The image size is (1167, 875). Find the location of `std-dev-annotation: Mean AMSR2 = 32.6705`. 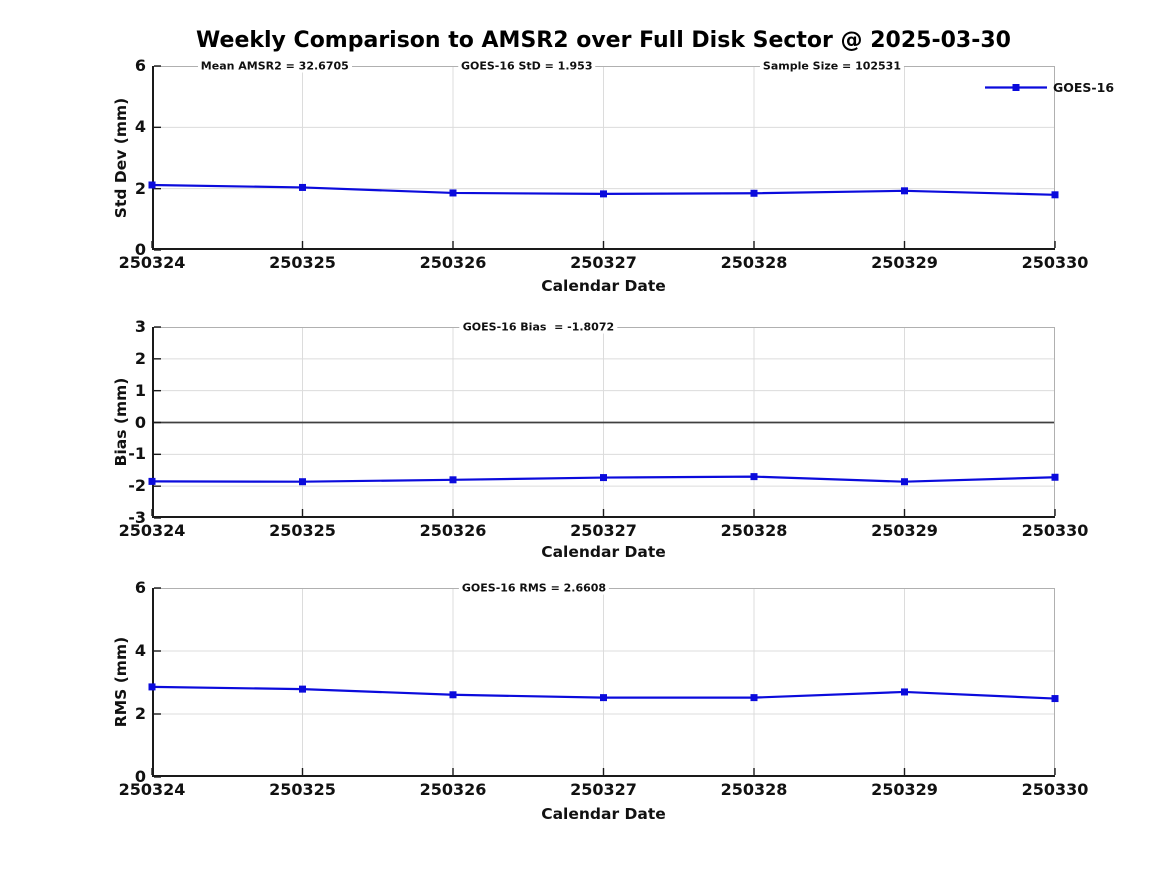

std-dev-annotation: Mean AMSR2 = 32.6705 is located at coordinates (274, 66).